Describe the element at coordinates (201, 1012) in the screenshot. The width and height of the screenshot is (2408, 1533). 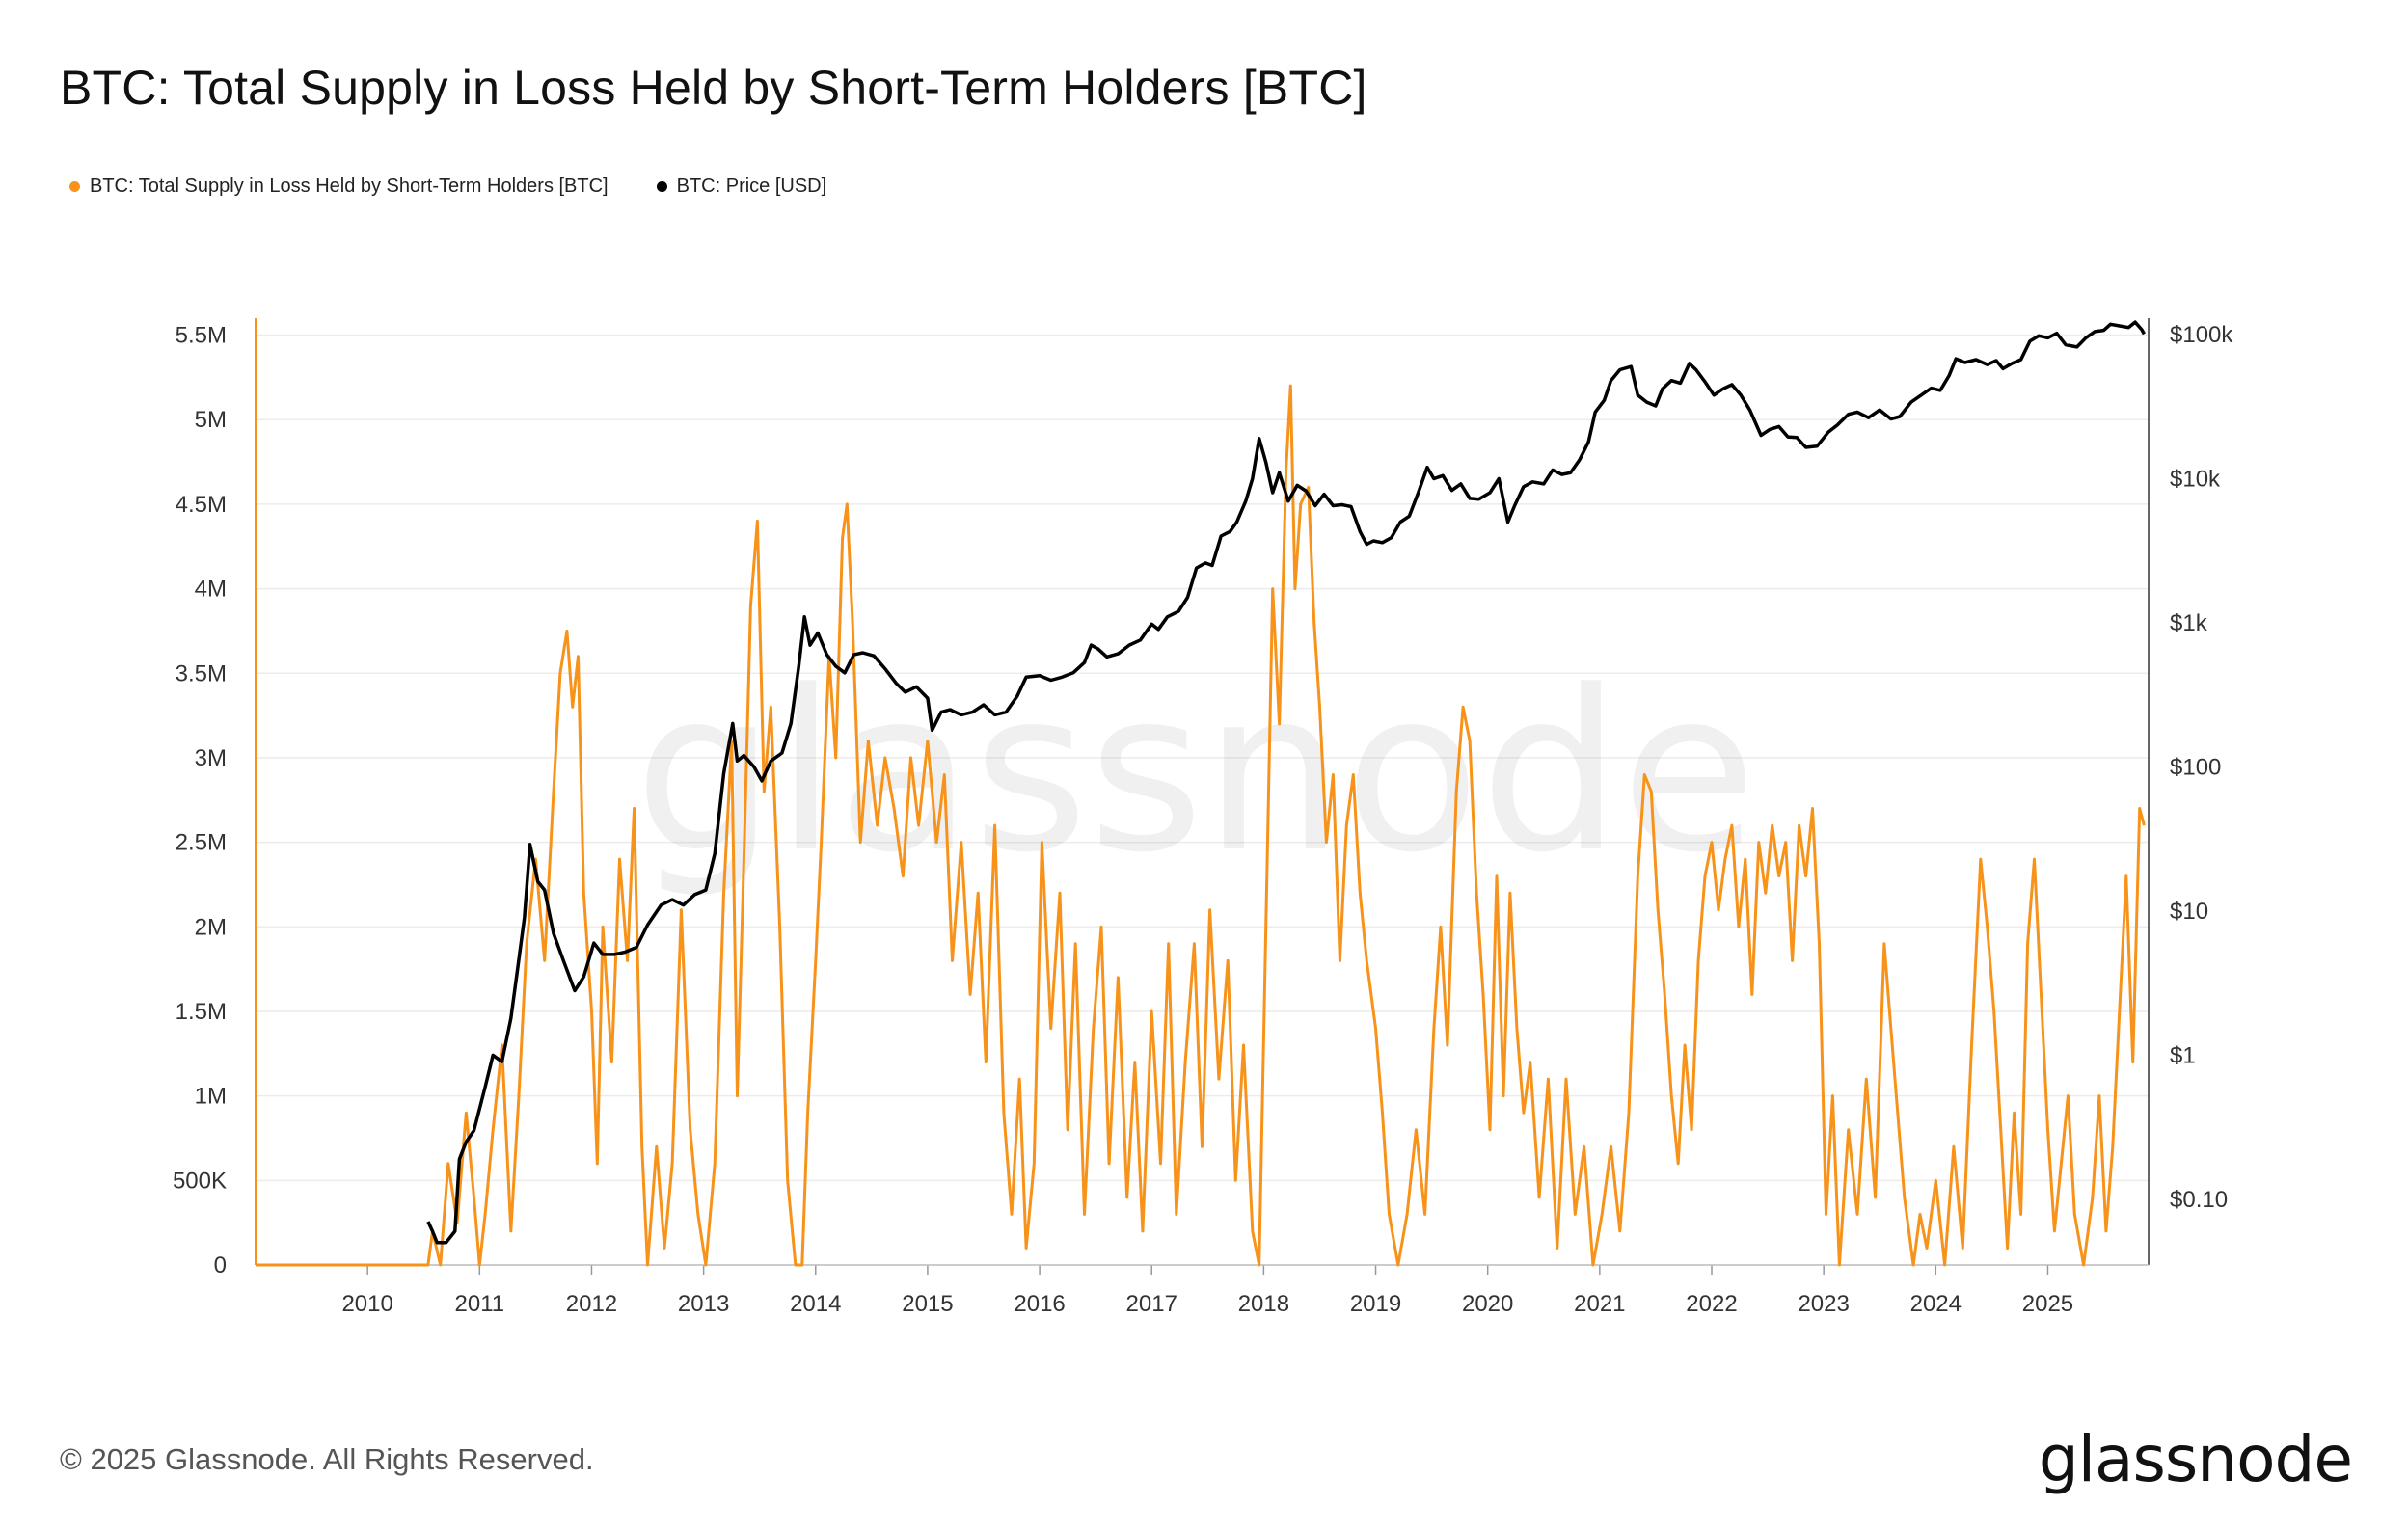
I see `y-left-tick-label: 1.5M` at that location.